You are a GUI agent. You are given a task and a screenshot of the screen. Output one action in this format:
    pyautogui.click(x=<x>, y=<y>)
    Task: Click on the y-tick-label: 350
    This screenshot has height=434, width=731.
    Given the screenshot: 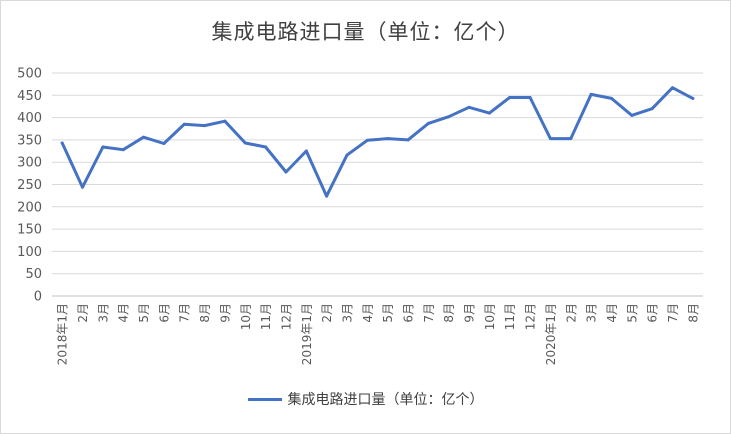 What is the action you would take?
    pyautogui.click(x=29, y=140)
    